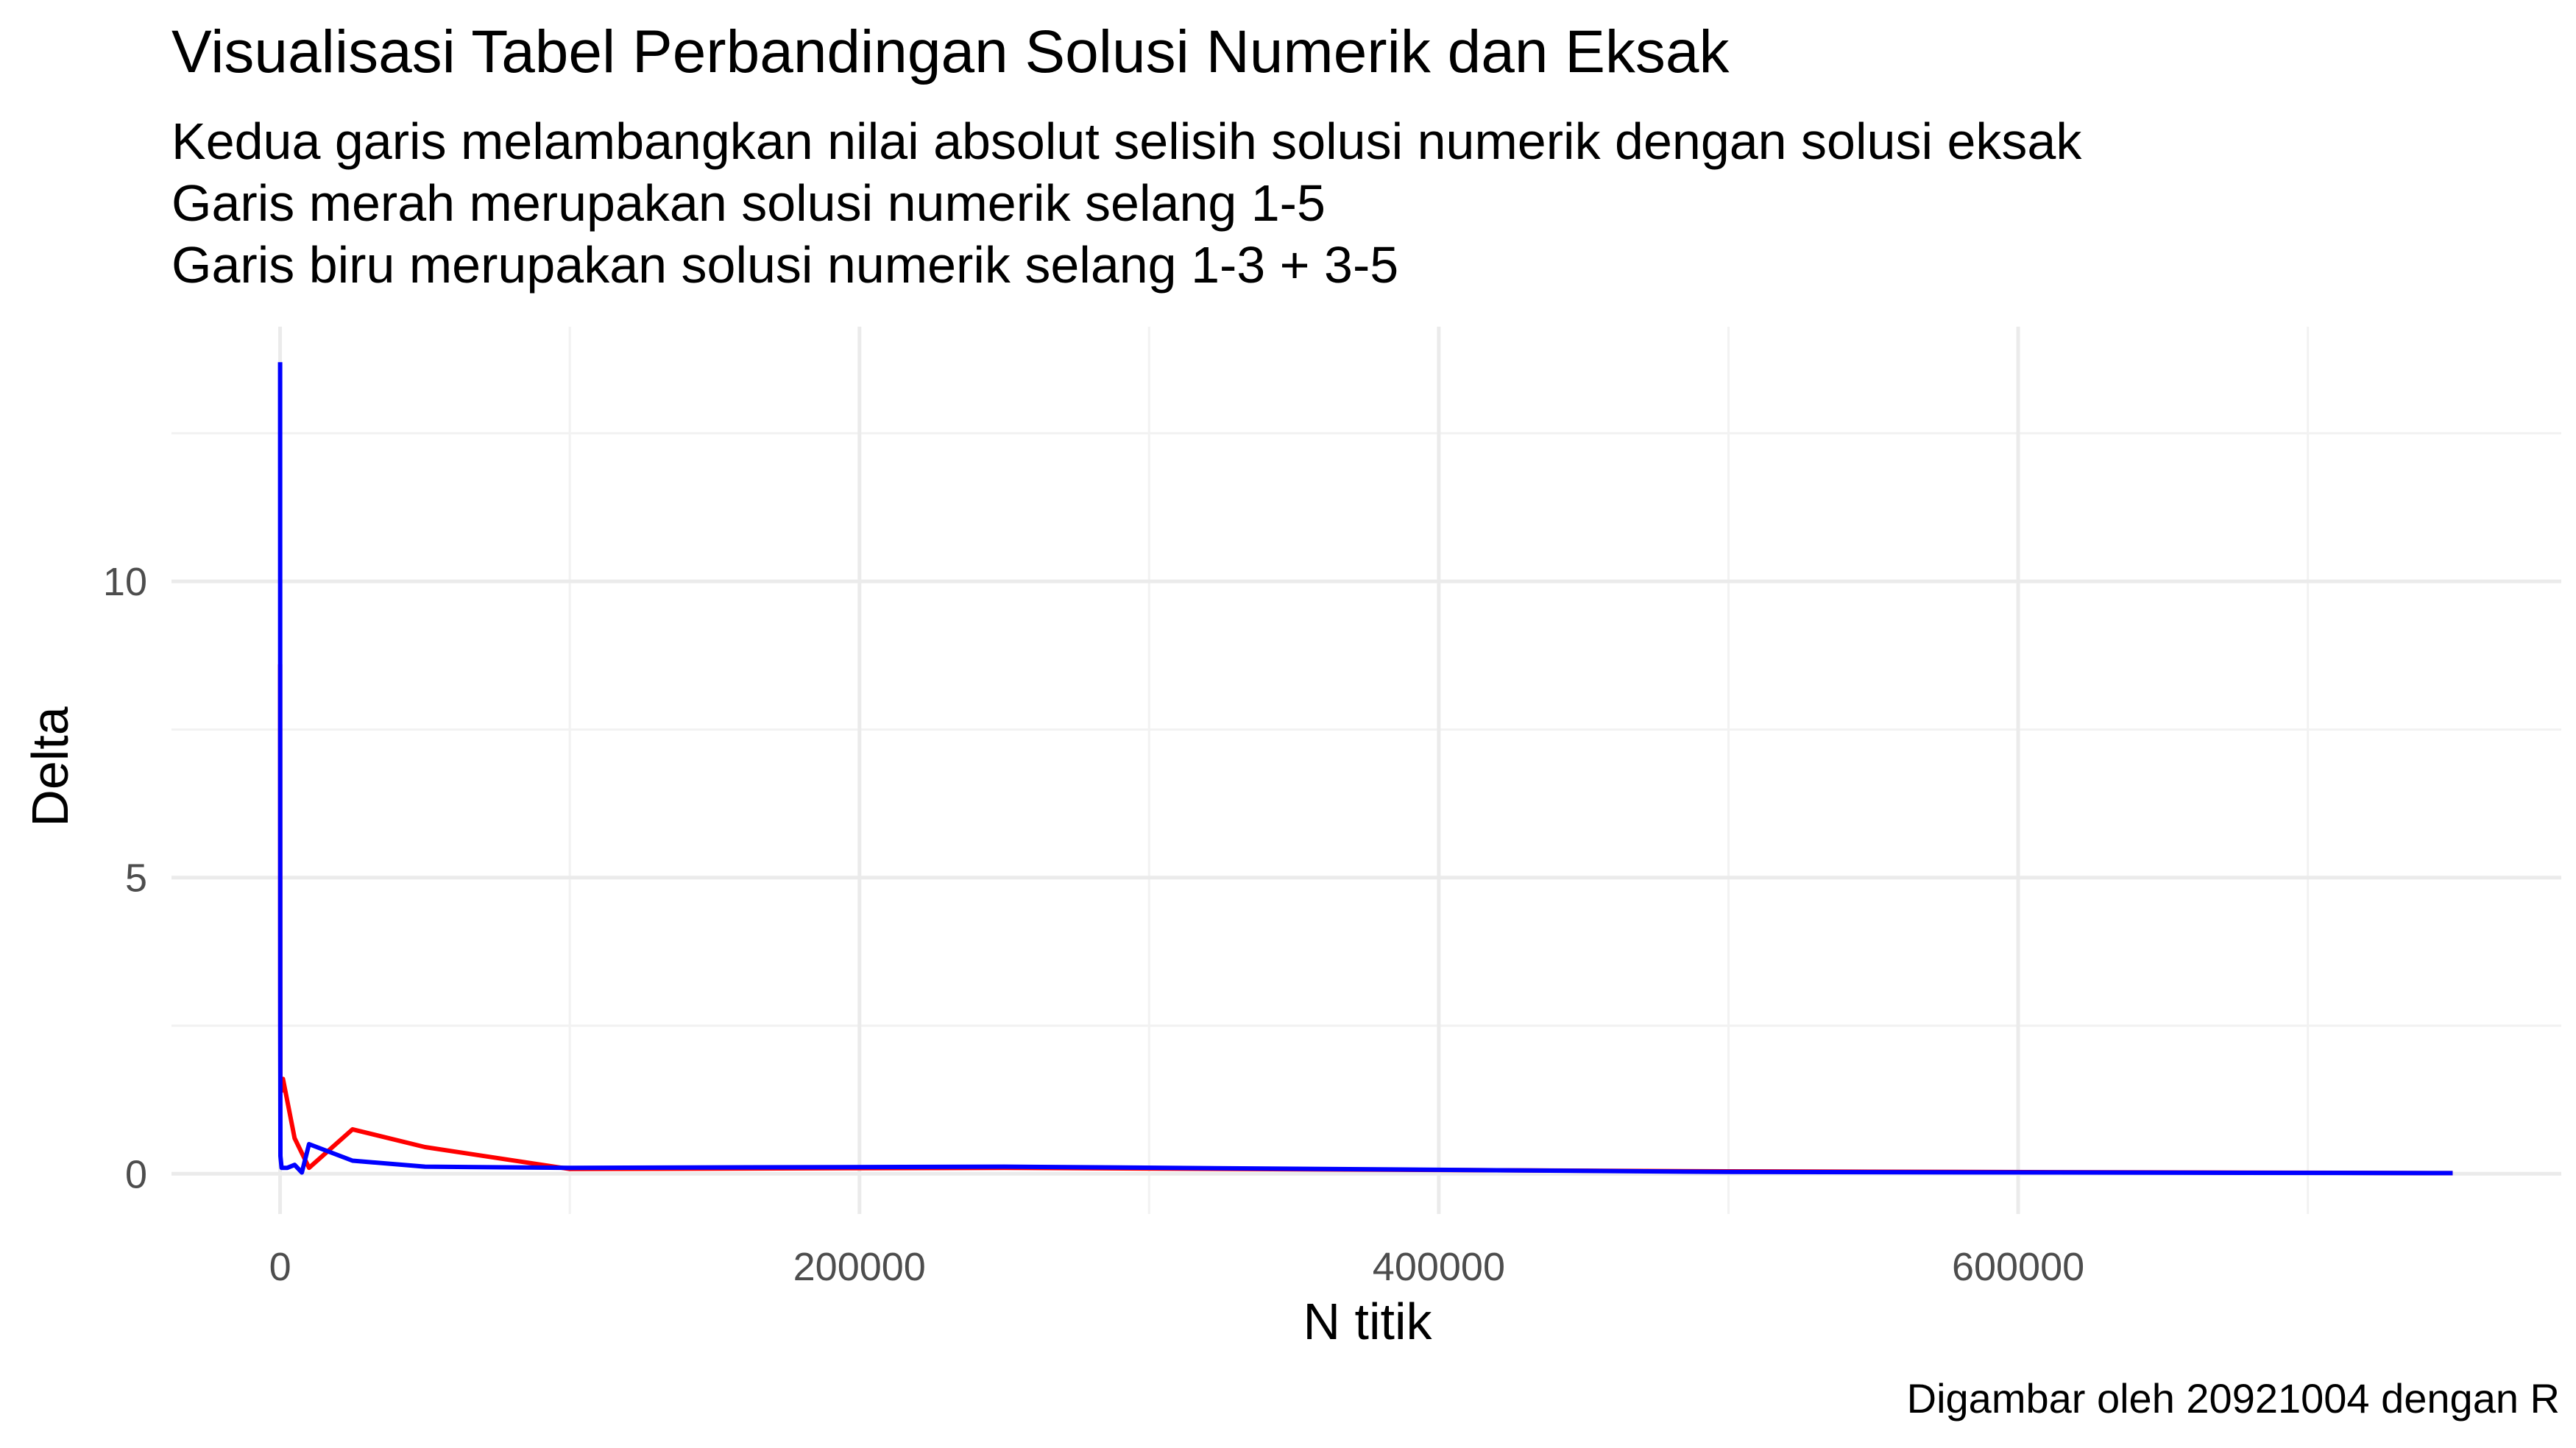 The width and height of the screenshot is (2576, 1448). I want to click on chart-caption: Digambar oleh 20921004 dengan R, so click(2233, 1398).